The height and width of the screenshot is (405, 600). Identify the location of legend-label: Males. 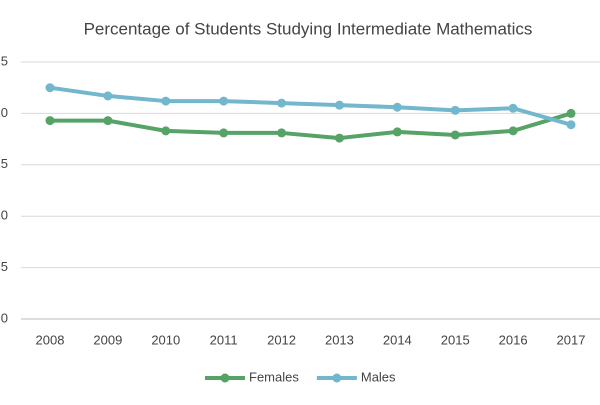
(378, 376).